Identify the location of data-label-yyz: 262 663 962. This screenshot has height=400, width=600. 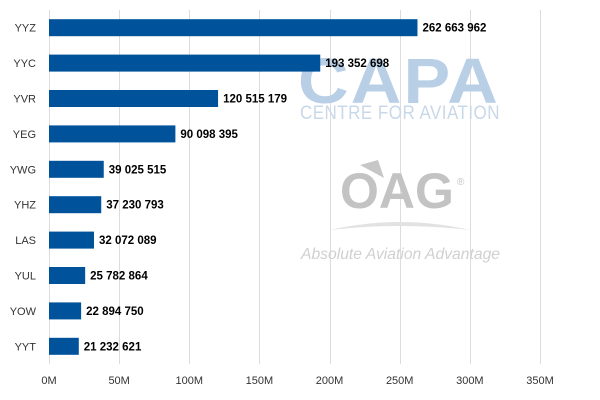
(454, 29).